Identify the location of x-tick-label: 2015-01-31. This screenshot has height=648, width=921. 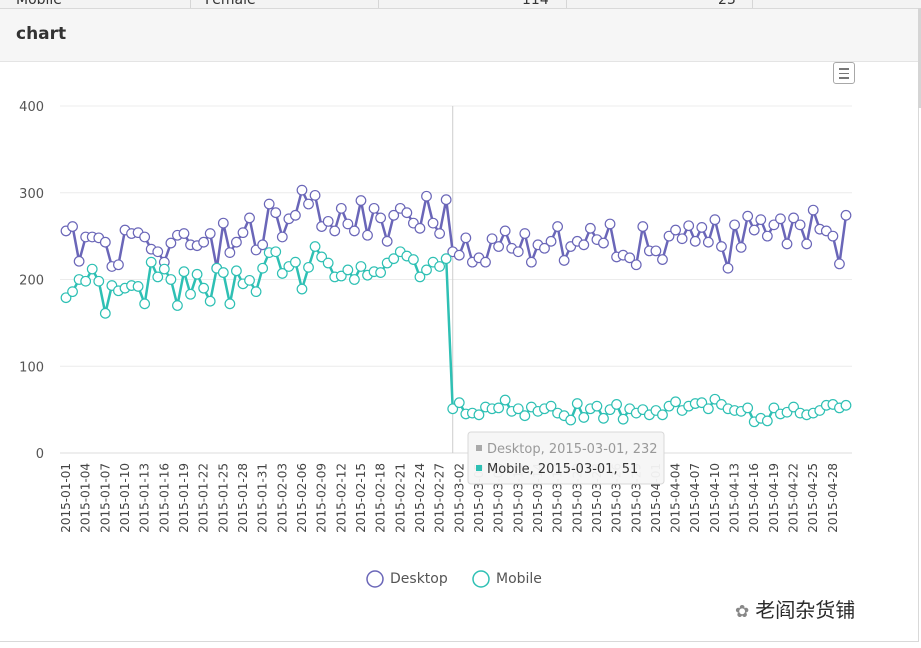
(263, 498).